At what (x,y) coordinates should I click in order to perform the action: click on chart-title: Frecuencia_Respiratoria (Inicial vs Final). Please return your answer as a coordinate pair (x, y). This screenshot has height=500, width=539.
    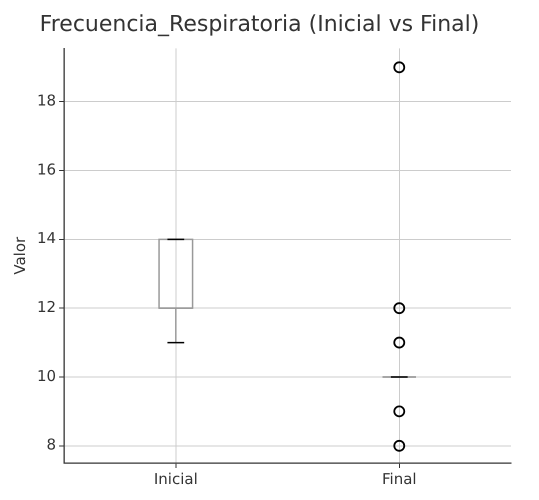
    Looking at the image, I should click on (260, 24).